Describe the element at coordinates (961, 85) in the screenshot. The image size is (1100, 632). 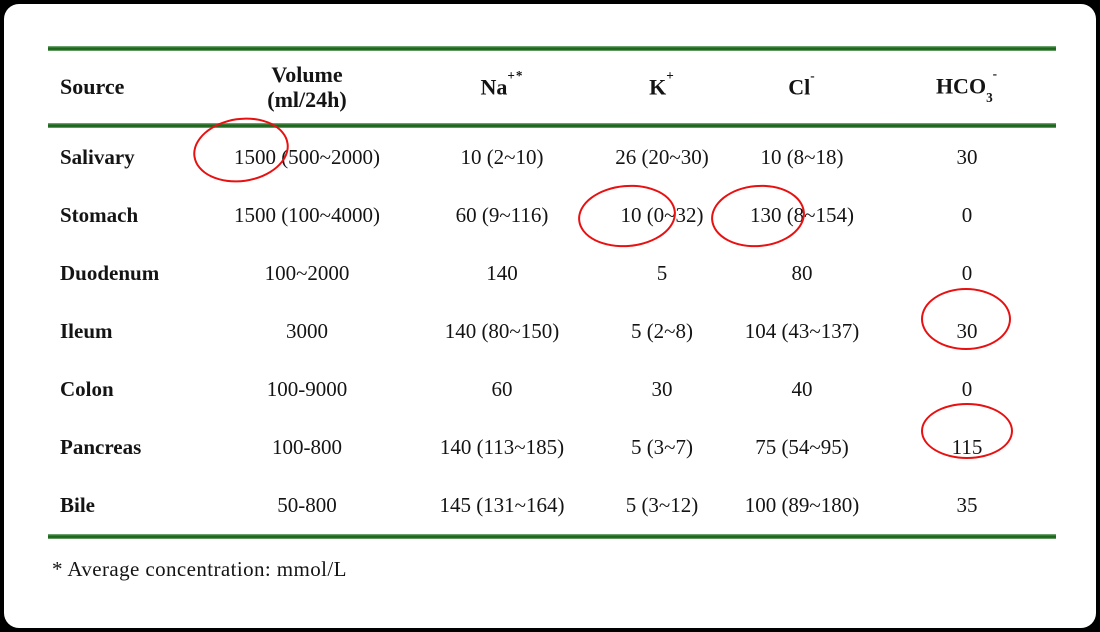
I see `header-text: HCO` at that location.